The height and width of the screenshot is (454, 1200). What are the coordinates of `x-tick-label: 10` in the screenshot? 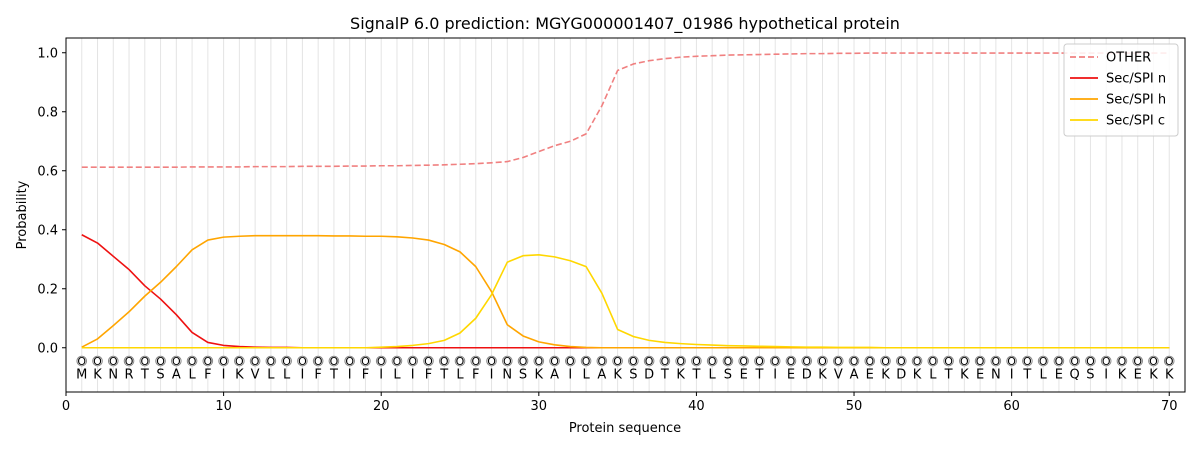 It's located at (223, 406).